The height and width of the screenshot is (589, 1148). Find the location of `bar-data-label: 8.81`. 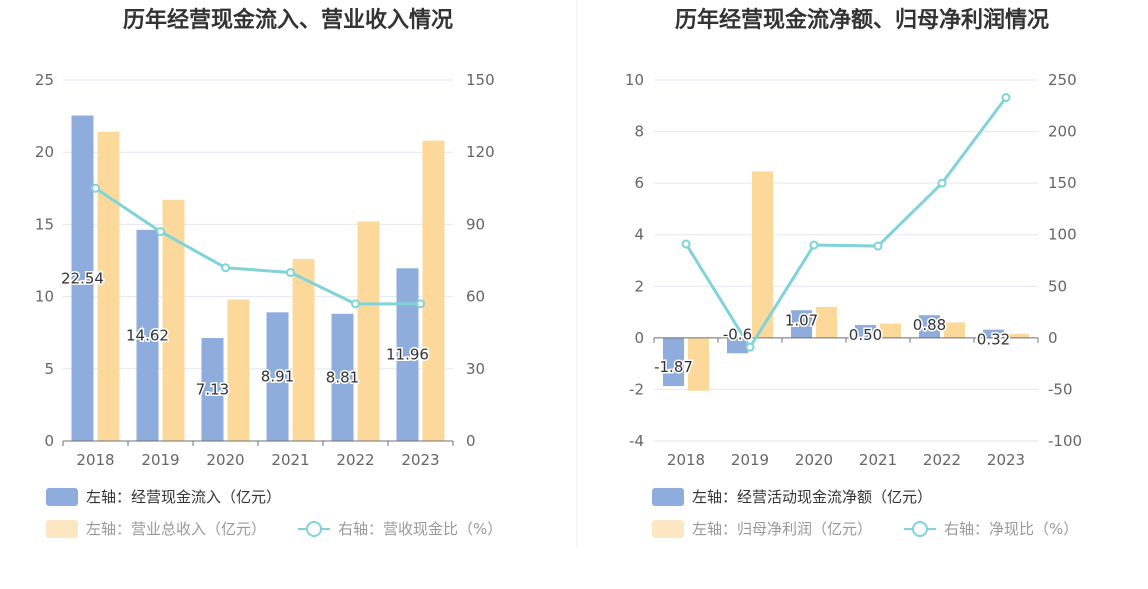

bar-data-label: 8.81 is located at coordinates (342, 377).